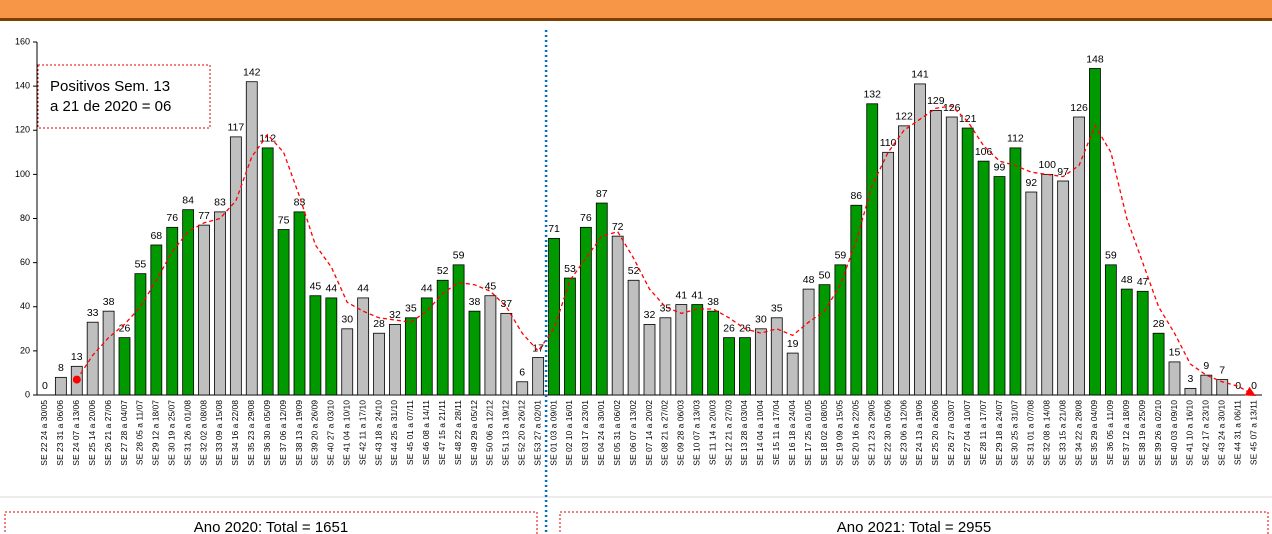 The image size is (1272, 534). What do you see at coordinates (77, 357) in the screenshot?
I see `value-label: 13` at bounding box center [77, 357].